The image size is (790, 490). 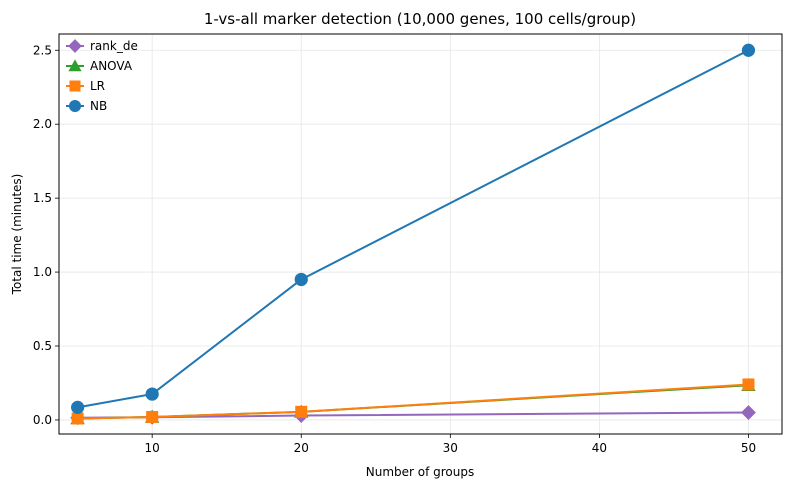 I want to click on legend-label-lr: LR, so click(x=97, y=86).